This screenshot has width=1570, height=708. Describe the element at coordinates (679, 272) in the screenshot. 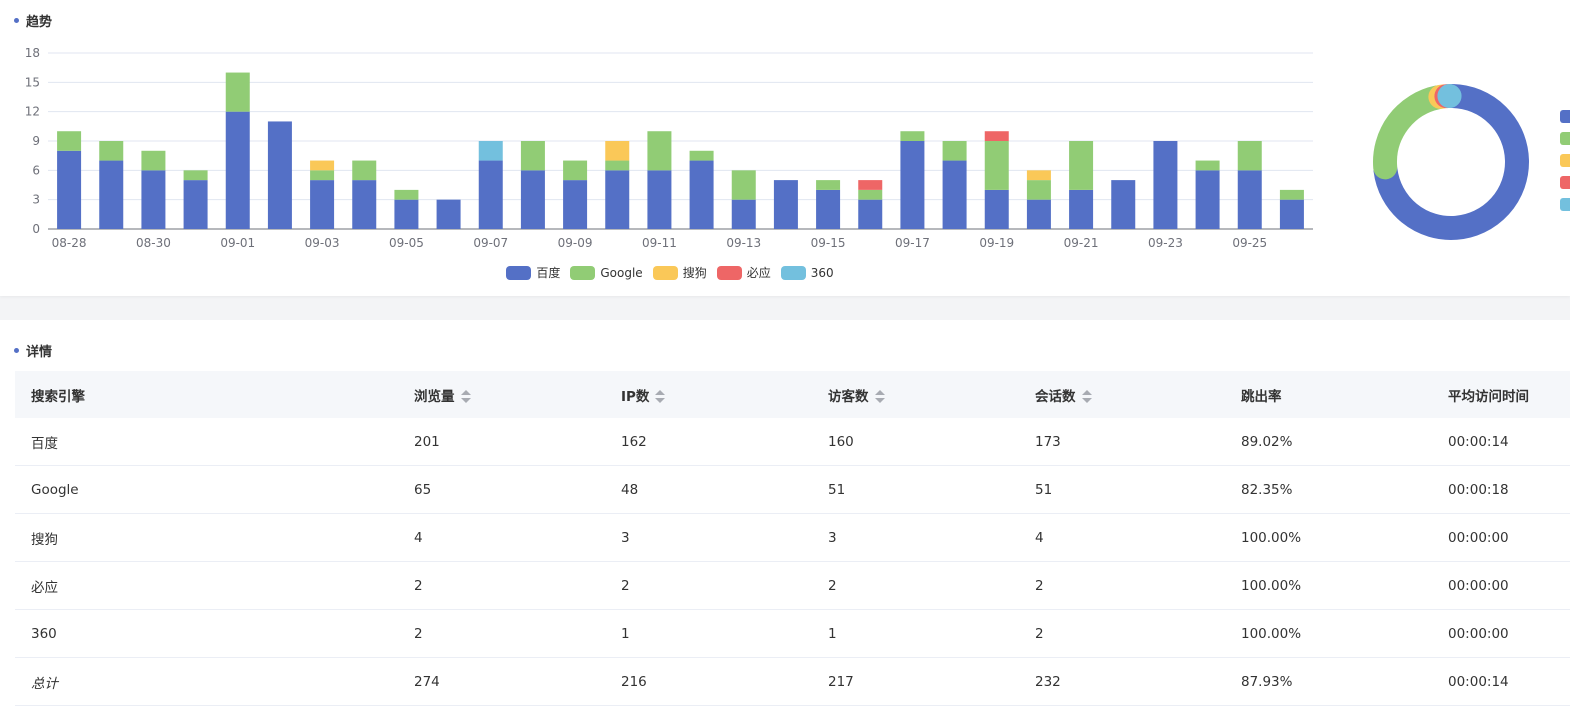

I see `legend-item: 搜狗` at that location.